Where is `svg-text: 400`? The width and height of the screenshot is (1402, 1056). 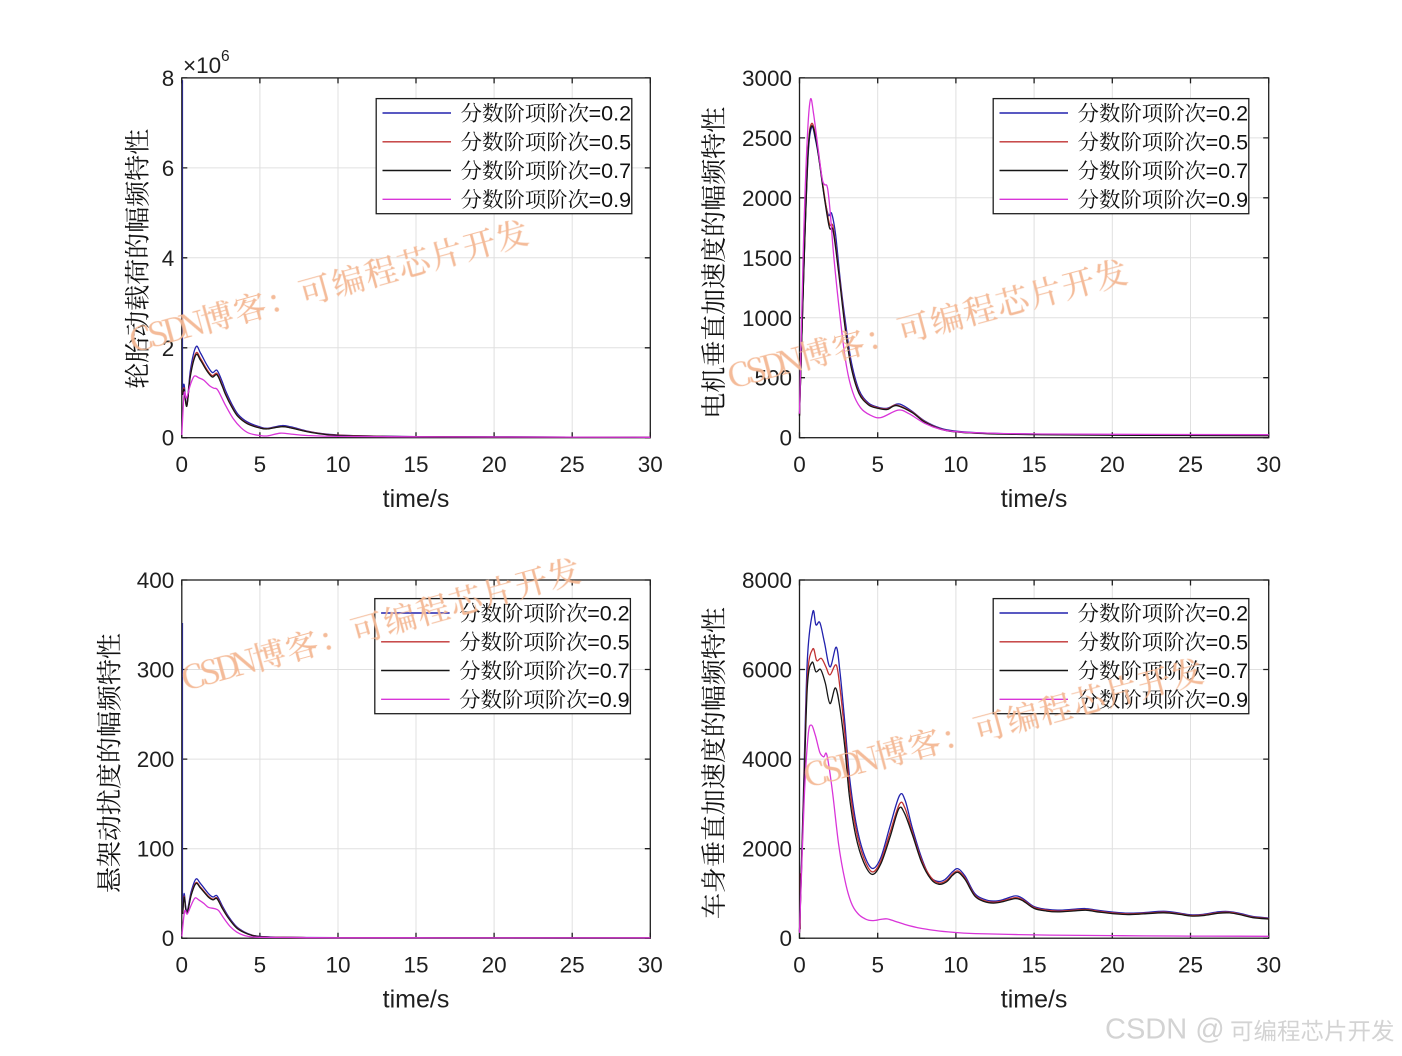 svg-text: 400 is located at coordinates (156, 580).